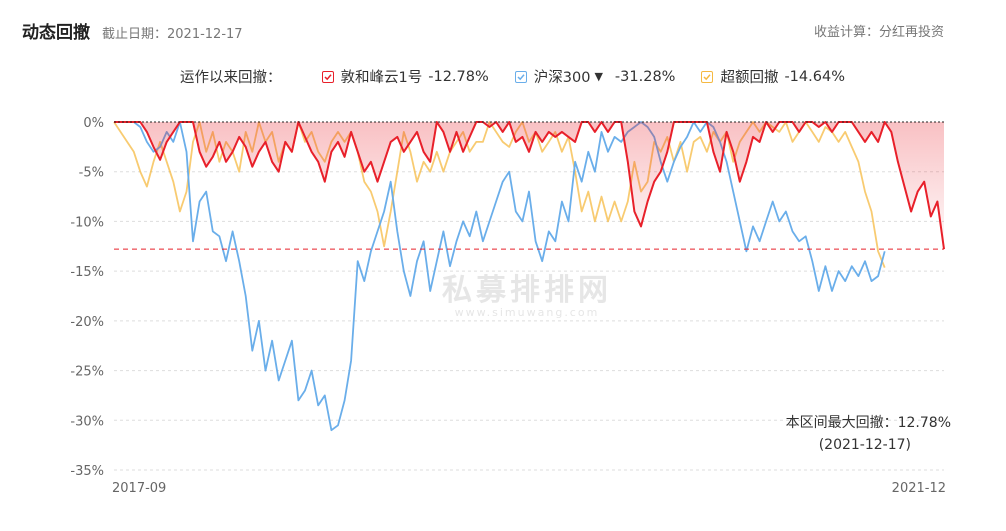  I want to click on y-tick-label: -10%, so click(87, 222).